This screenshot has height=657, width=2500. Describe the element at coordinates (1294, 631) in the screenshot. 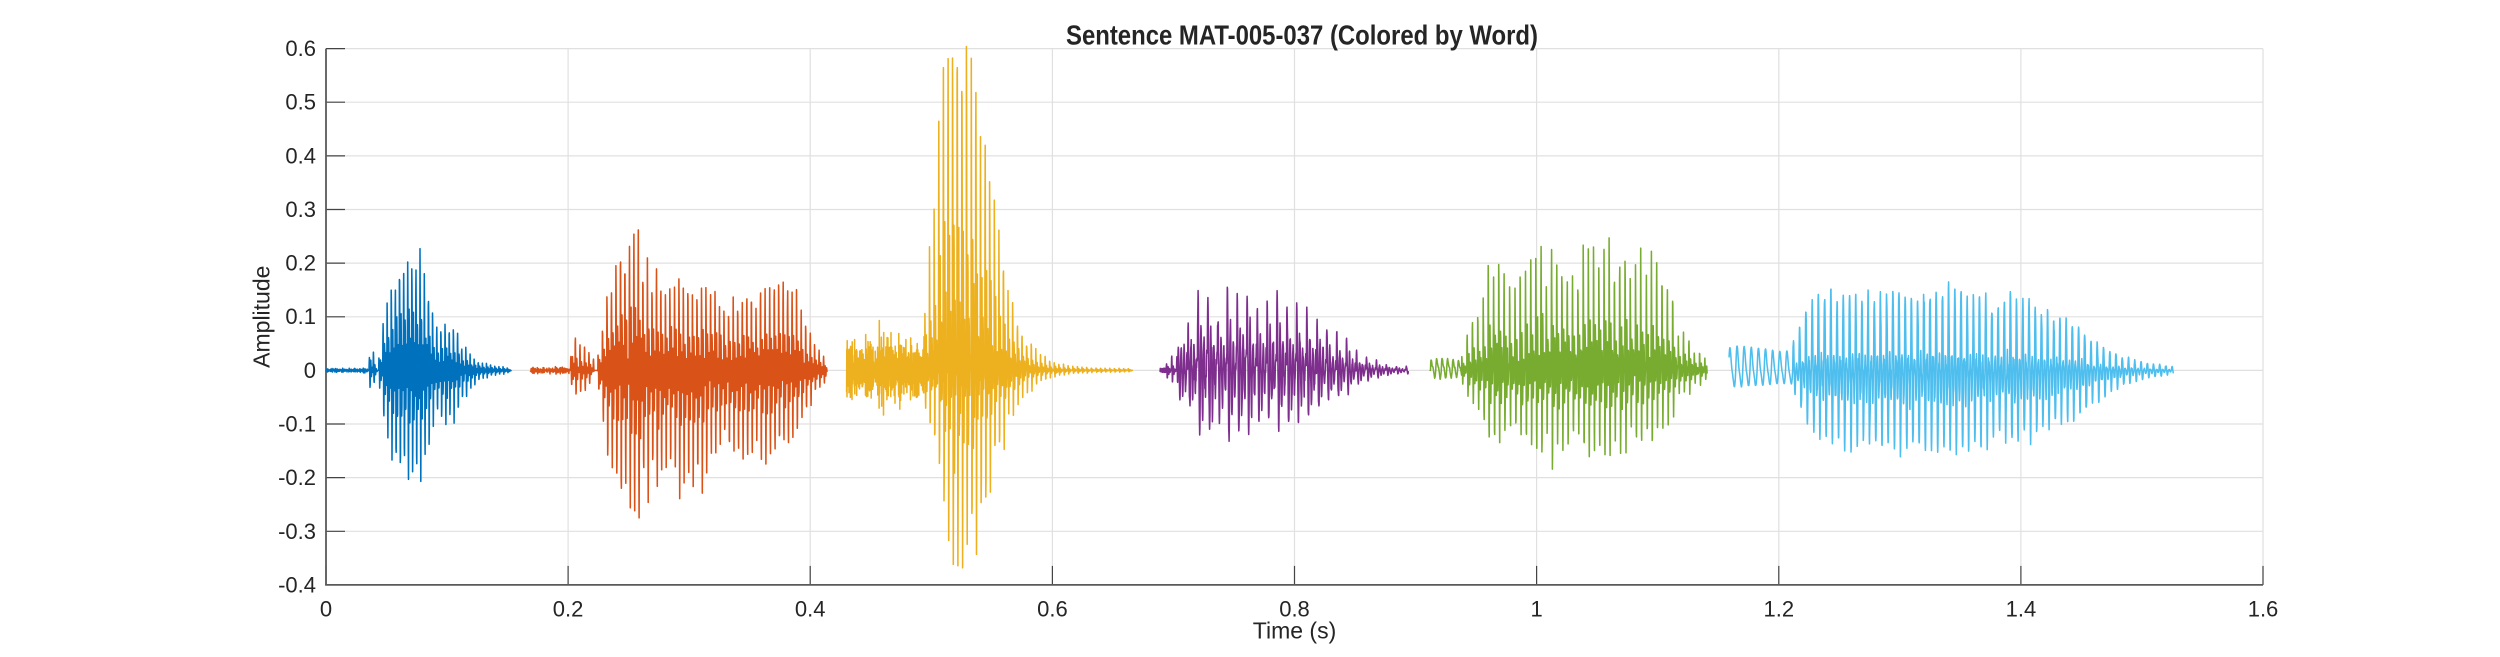

I see `svg-text: Time (s)` at that location.